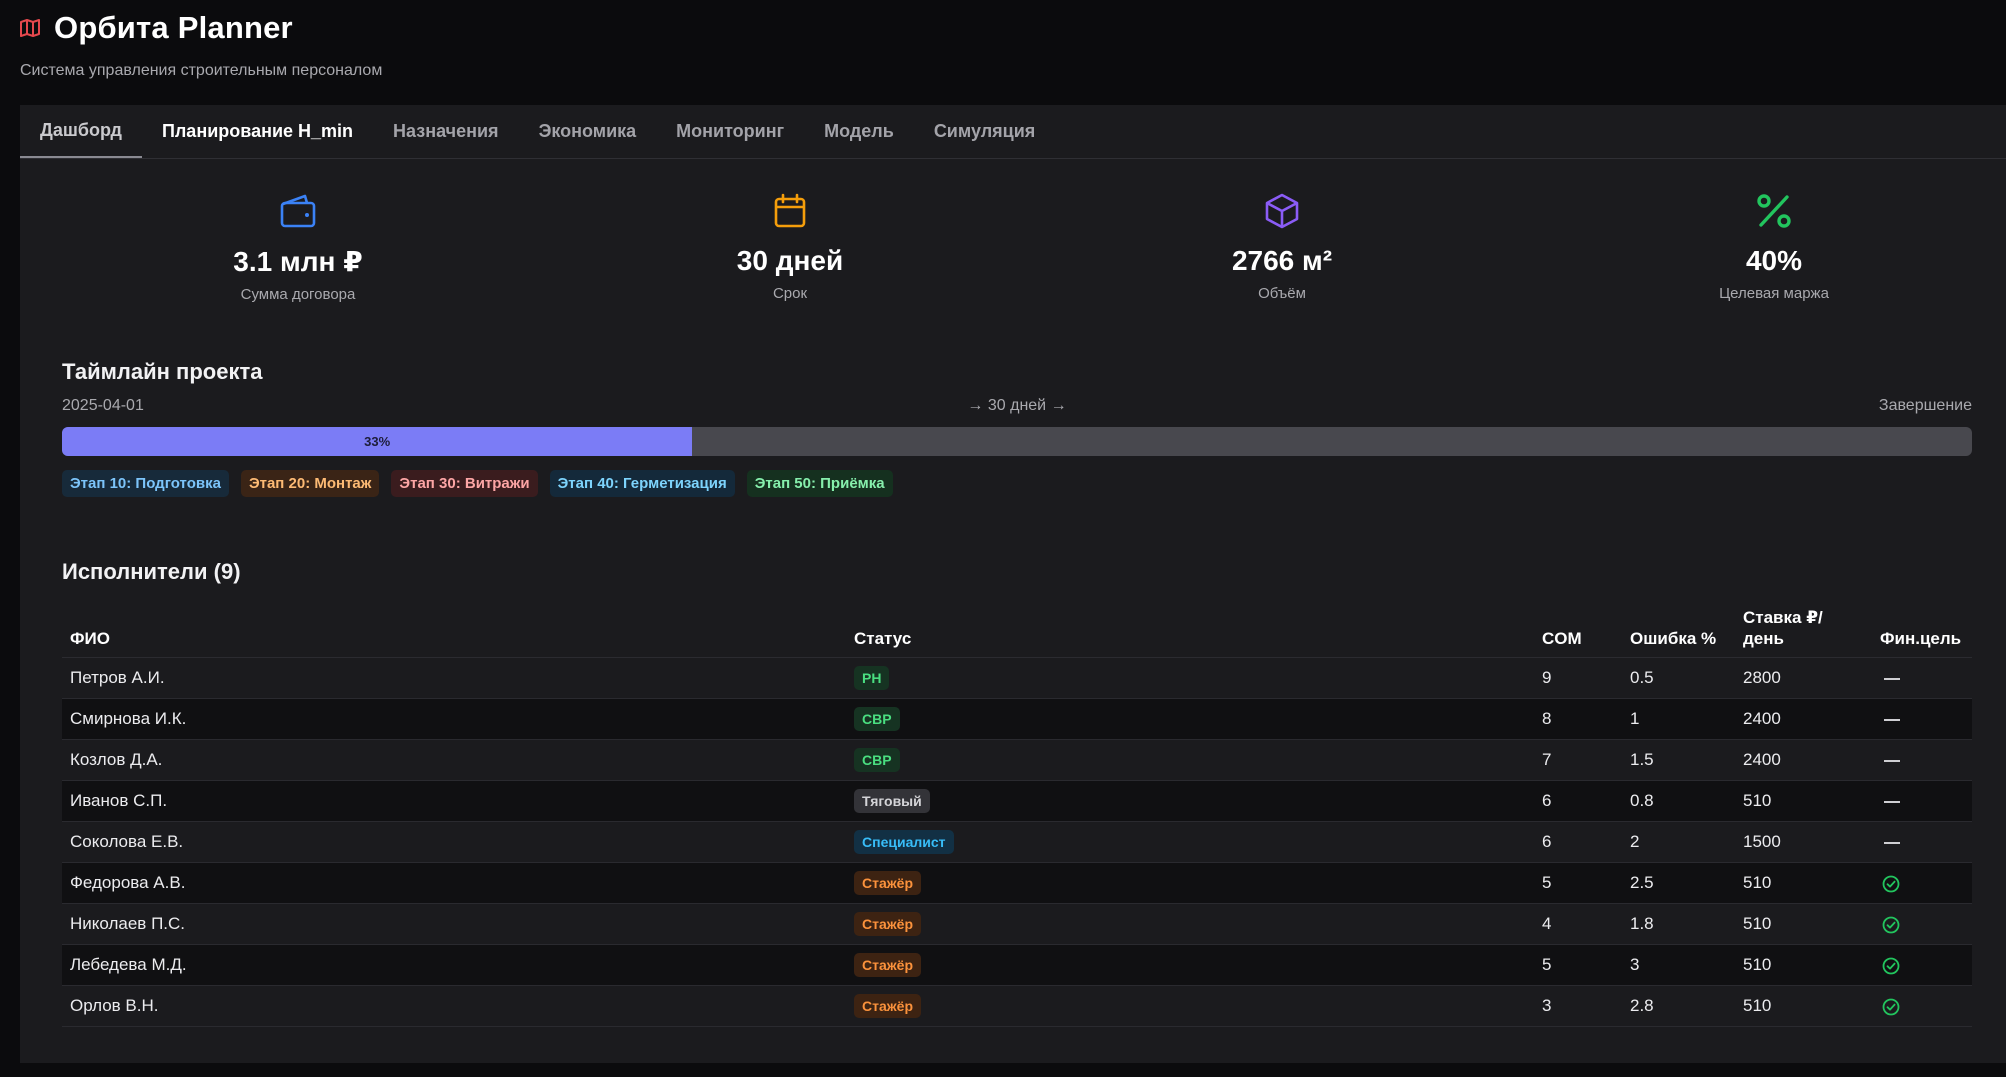  Describe the element at coordinates (1678, 801) in the screenshot. I see `cell-error: 0.8` at that location.